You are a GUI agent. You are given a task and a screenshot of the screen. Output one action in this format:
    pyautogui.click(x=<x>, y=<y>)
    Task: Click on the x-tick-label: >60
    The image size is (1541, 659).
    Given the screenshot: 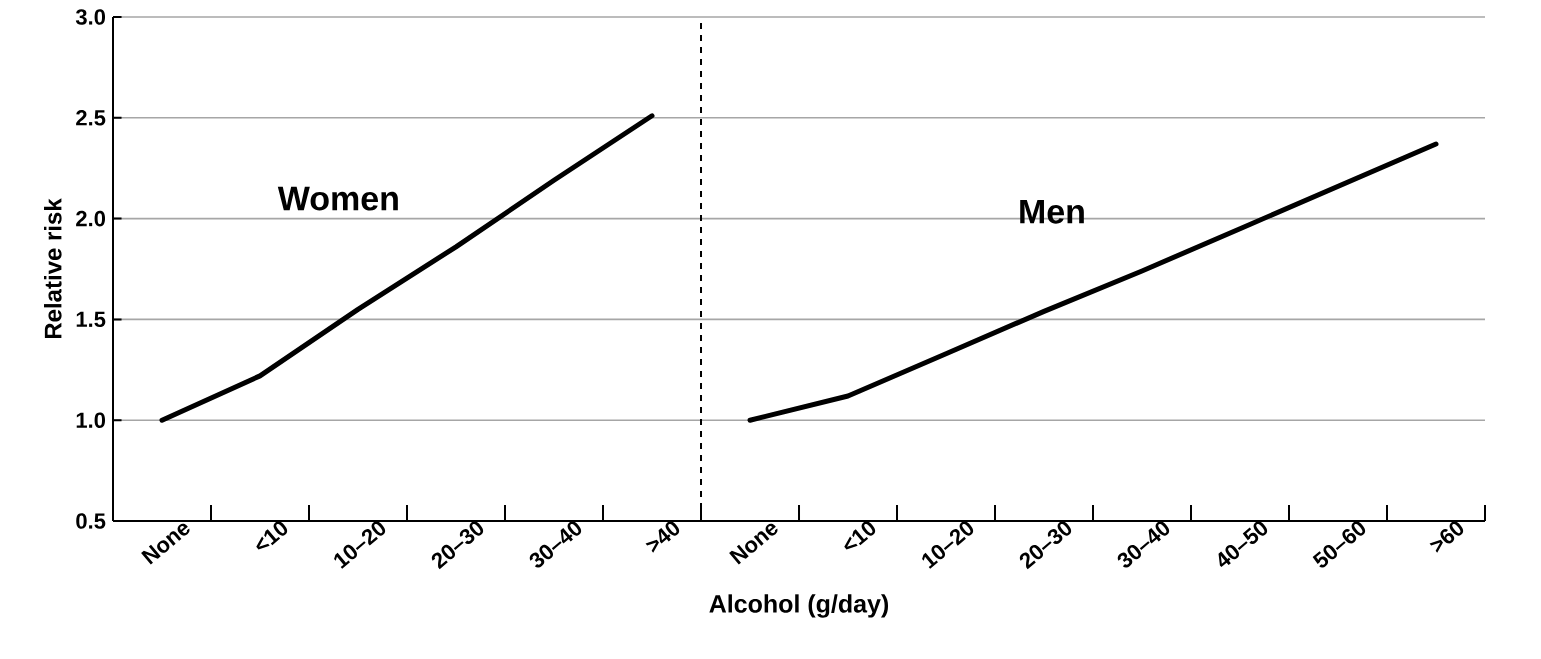 What is the action you would take?
    pyautogui.click(x=1446, y=537)
    